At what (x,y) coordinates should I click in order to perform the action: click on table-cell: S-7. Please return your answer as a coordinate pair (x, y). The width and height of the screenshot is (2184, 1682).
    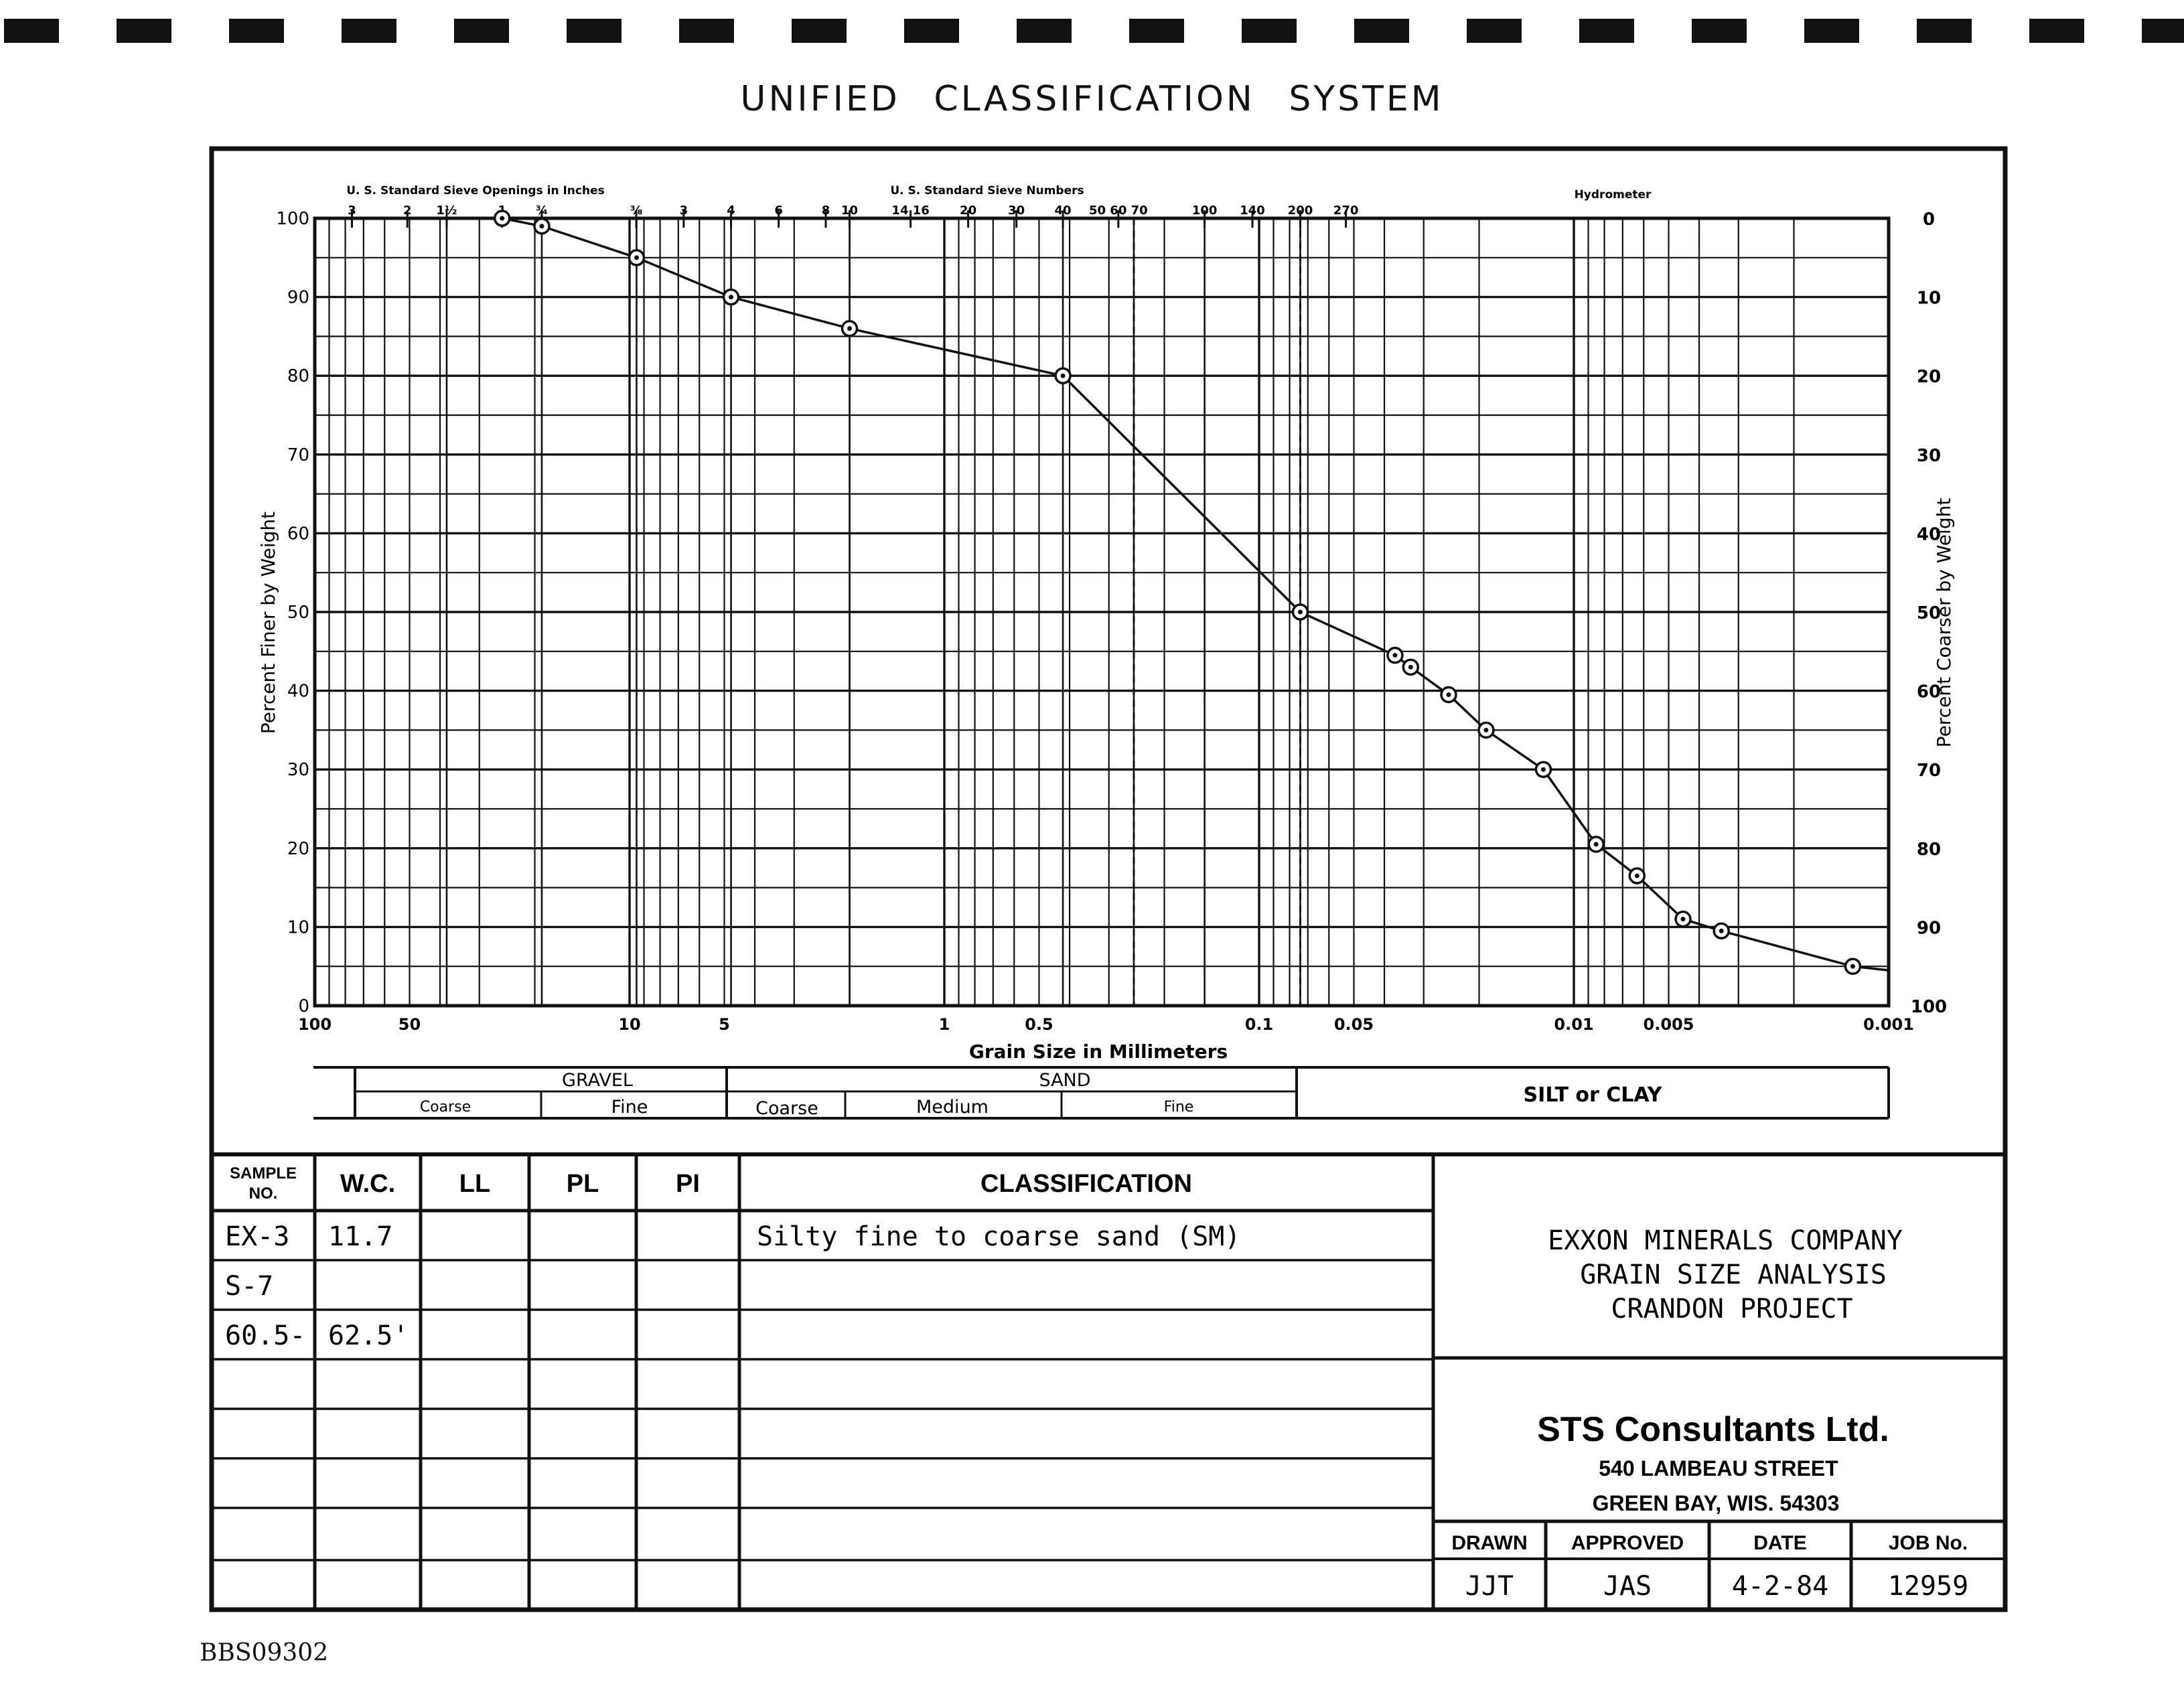
    Looking at the image, I should click on (249, 1286).